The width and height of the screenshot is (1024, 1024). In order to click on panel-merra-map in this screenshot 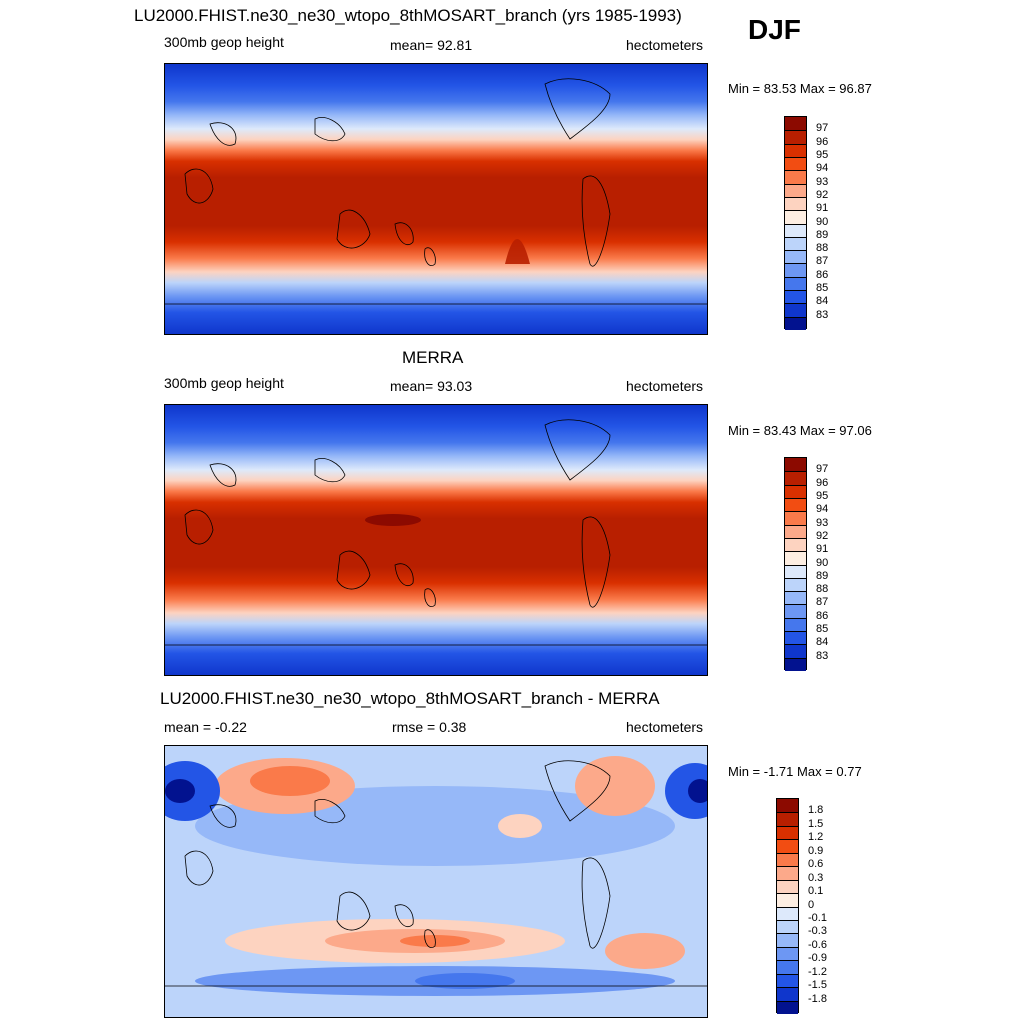, I will do `click(436, 540)`.